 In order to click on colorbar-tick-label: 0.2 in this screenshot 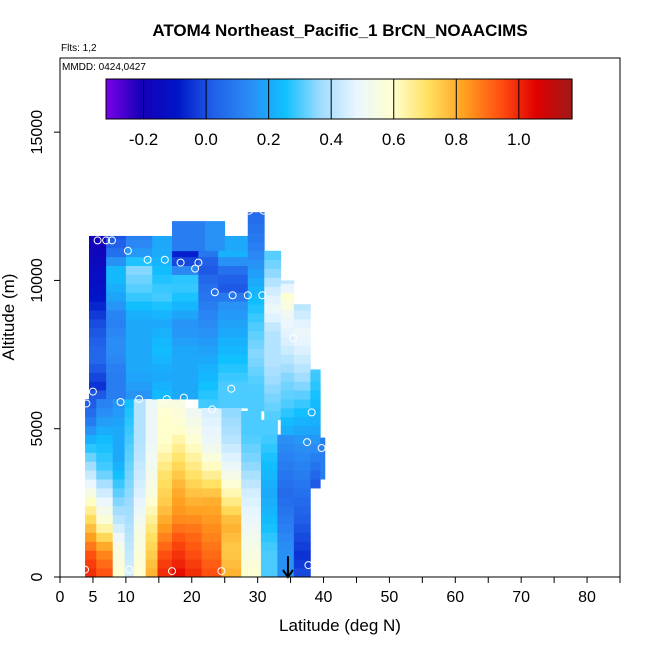, I will do `click(269, 139)`.